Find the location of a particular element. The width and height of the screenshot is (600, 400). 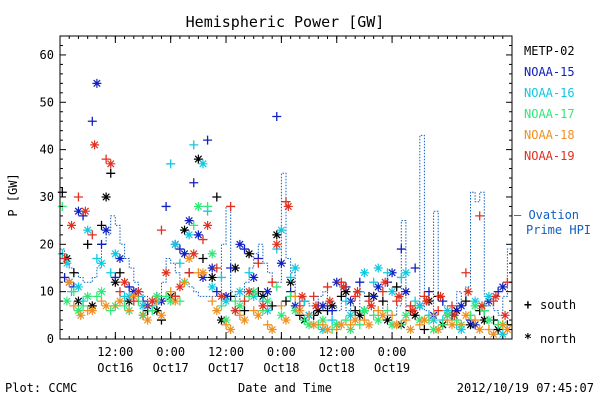

plot-credit: Plot: CCMC is located at coordinates (41, 388).